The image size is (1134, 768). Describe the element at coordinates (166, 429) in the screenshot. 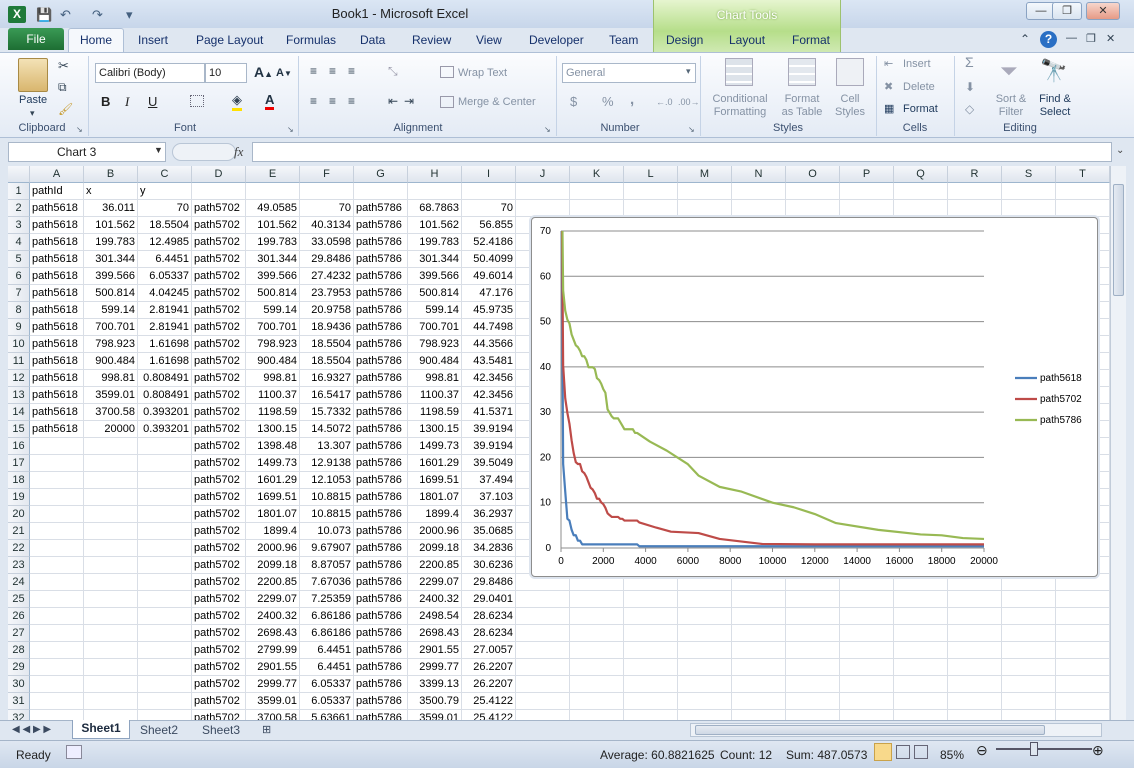

I see `cell: 0.393201` at that location.